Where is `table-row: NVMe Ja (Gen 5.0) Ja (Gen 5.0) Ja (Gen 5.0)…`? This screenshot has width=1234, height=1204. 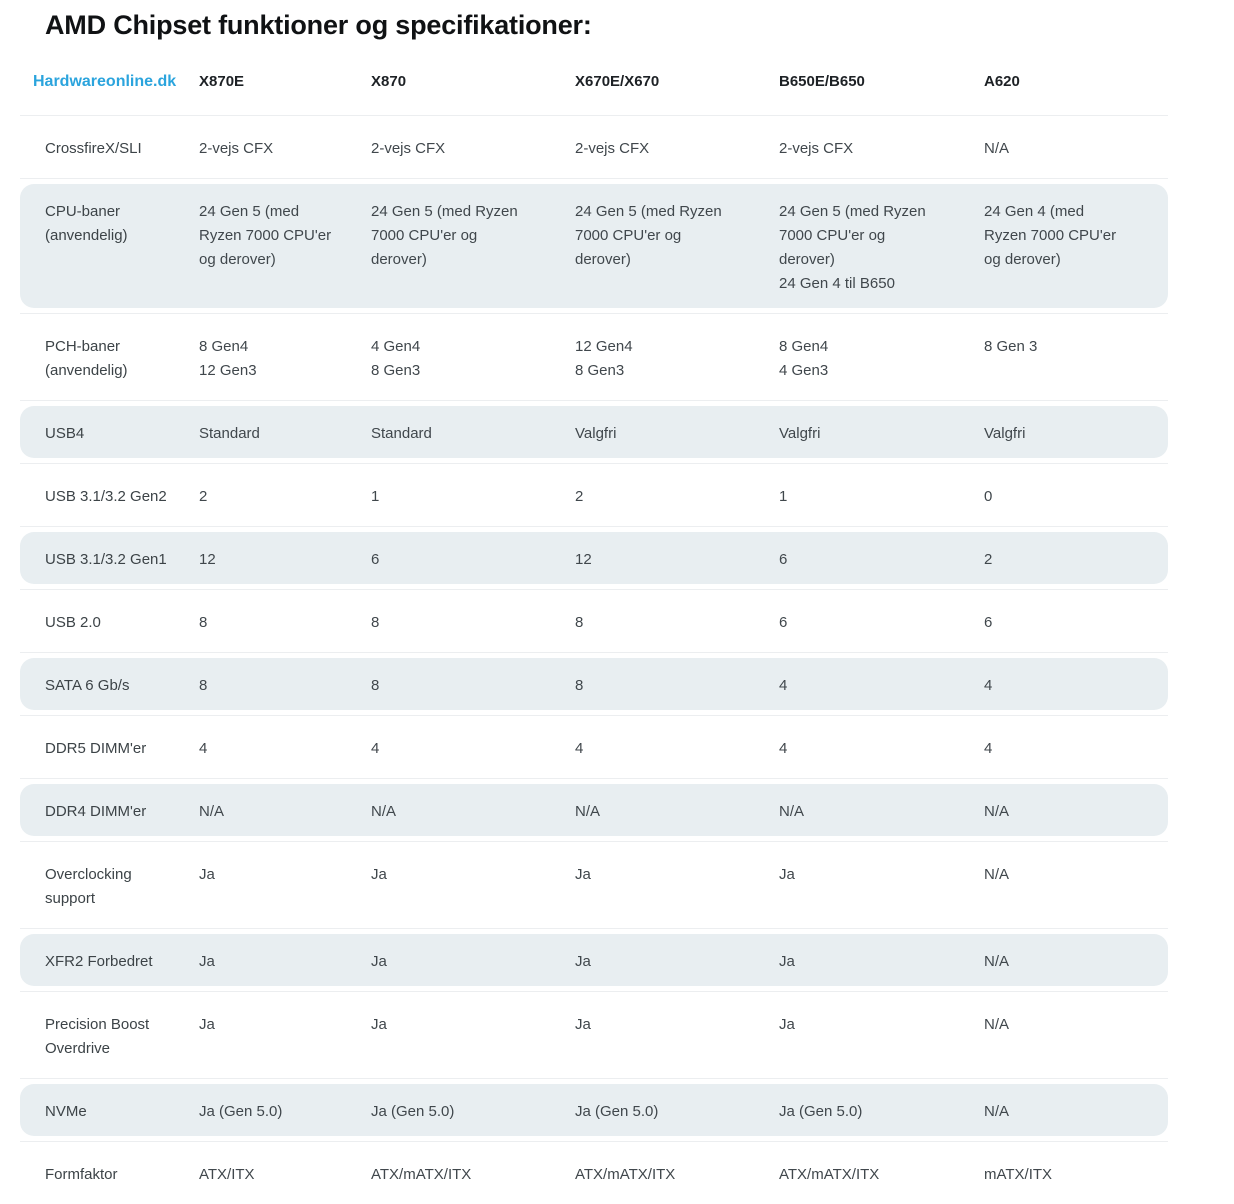
table-row: NVMe Ja (Gen 5.0) Ja (Gen 5.0) Ja (Gen 5.0)… is located at coordinates (594, 1109).